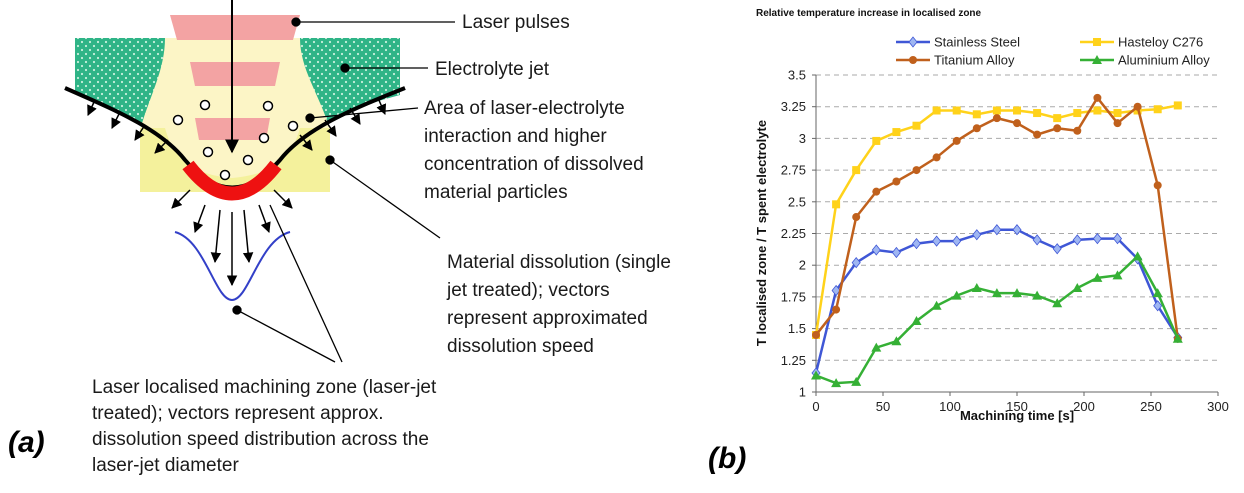 This screenshot has width=1244, height=493. I want to click on legend-label: Aluminium Alloy, so click(1164, 60).